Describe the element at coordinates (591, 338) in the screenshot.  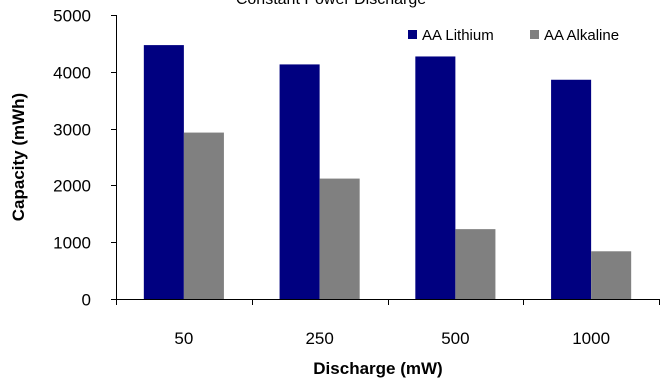
I see `x-tick-label: 1000` at that location.